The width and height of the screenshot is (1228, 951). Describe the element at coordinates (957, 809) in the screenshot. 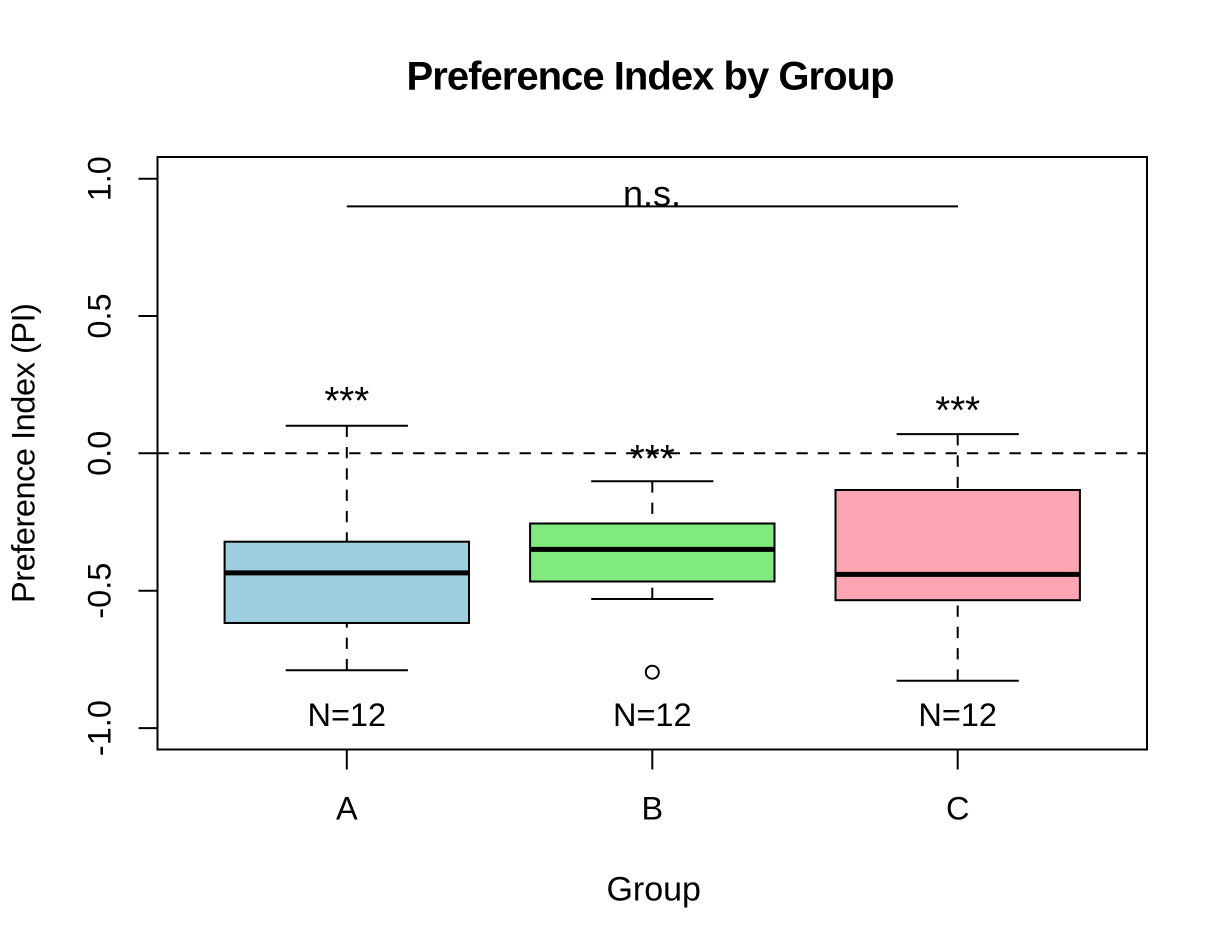

I see `svg-text: C` at that location.